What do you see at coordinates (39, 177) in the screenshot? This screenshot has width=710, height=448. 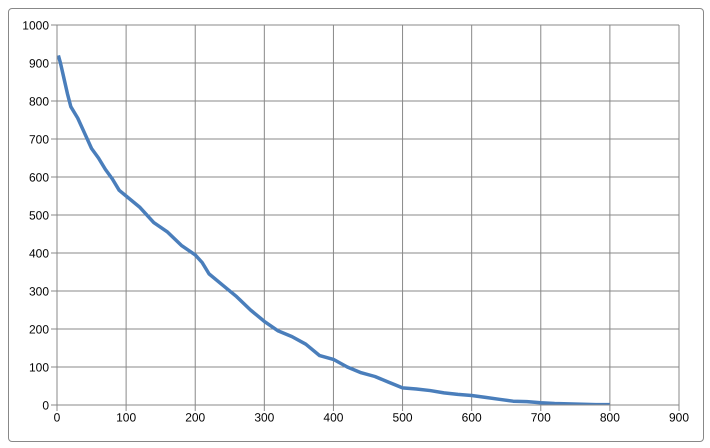 I see `y-tick-label: 600` at bounding box center [39, 177].